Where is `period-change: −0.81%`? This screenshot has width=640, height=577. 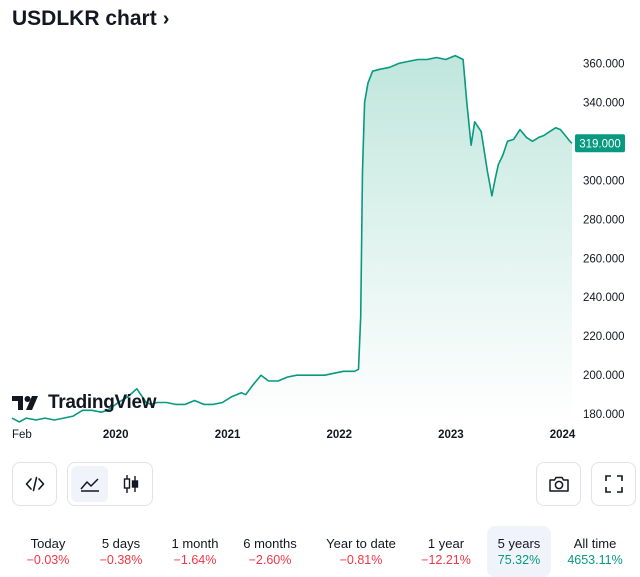 period-change: −0.81% is located at coordinates (361, 560).